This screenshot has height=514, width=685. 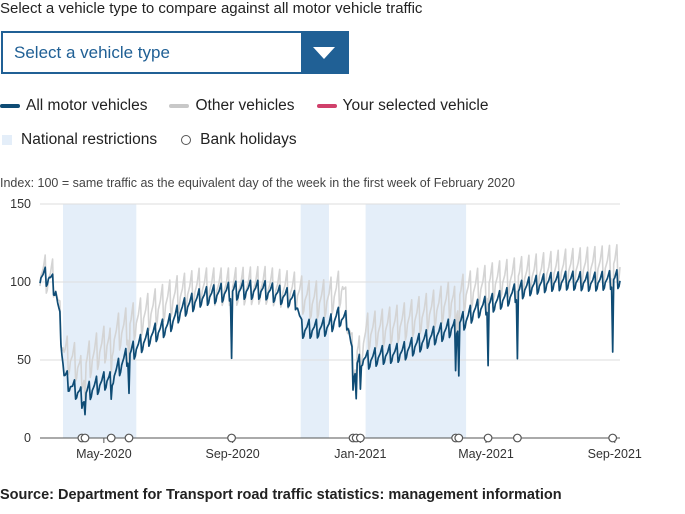 I want to click on legend-item-holidays: Bank holidays, so click(x=239, y=140).